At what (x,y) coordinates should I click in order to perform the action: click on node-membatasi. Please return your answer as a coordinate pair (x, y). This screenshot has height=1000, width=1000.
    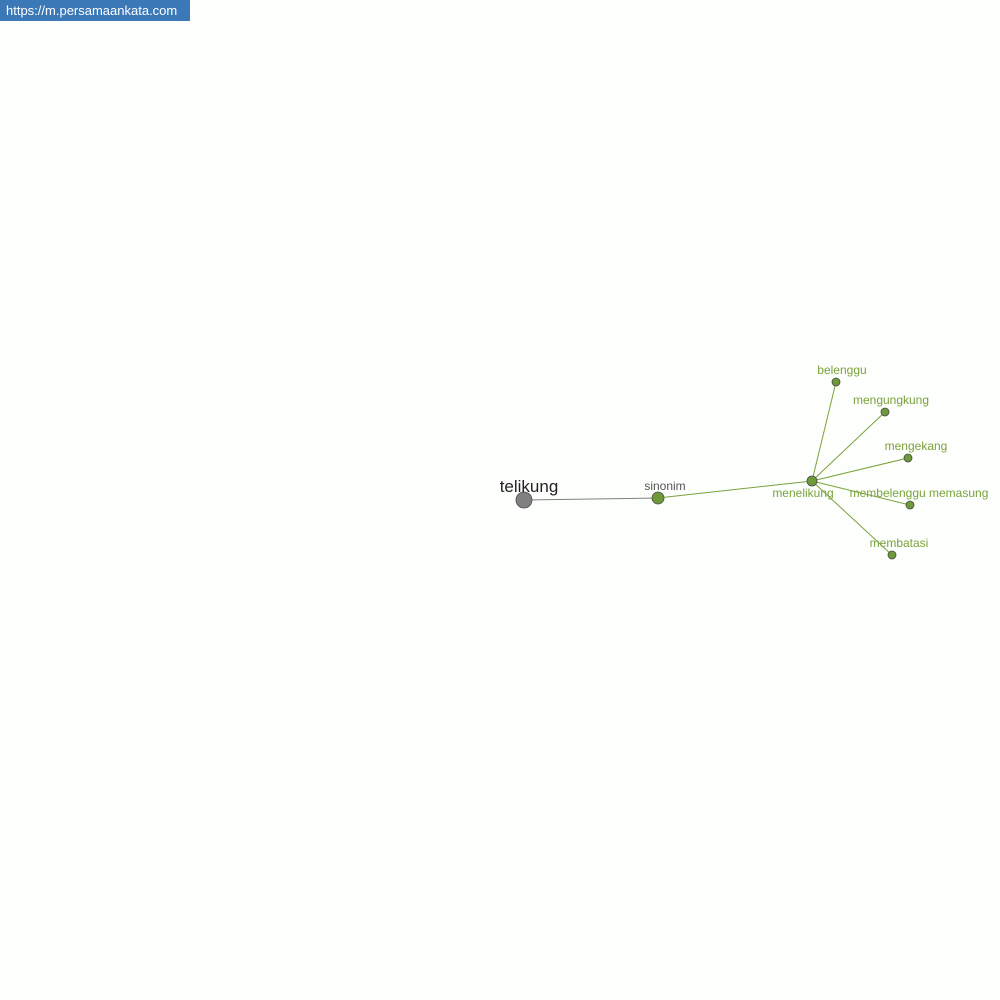
    Looking at the image, I should click on (892, 555).